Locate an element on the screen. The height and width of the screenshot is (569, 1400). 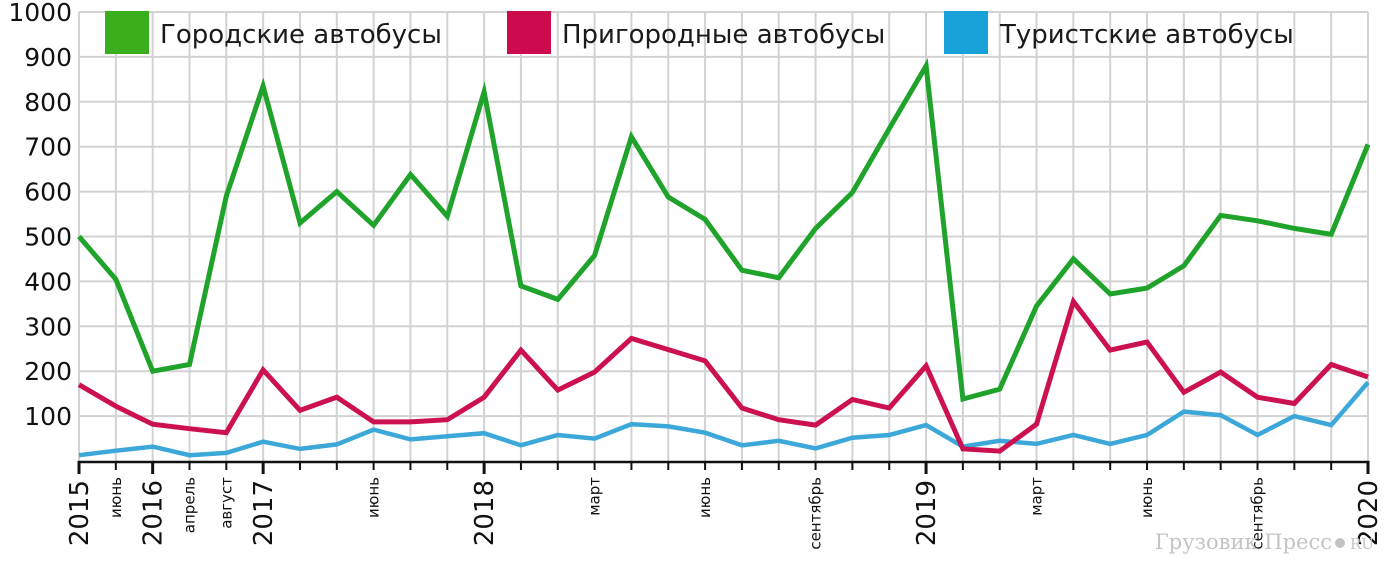
y-tick-label: 100 is located at coordinates (48, 416).